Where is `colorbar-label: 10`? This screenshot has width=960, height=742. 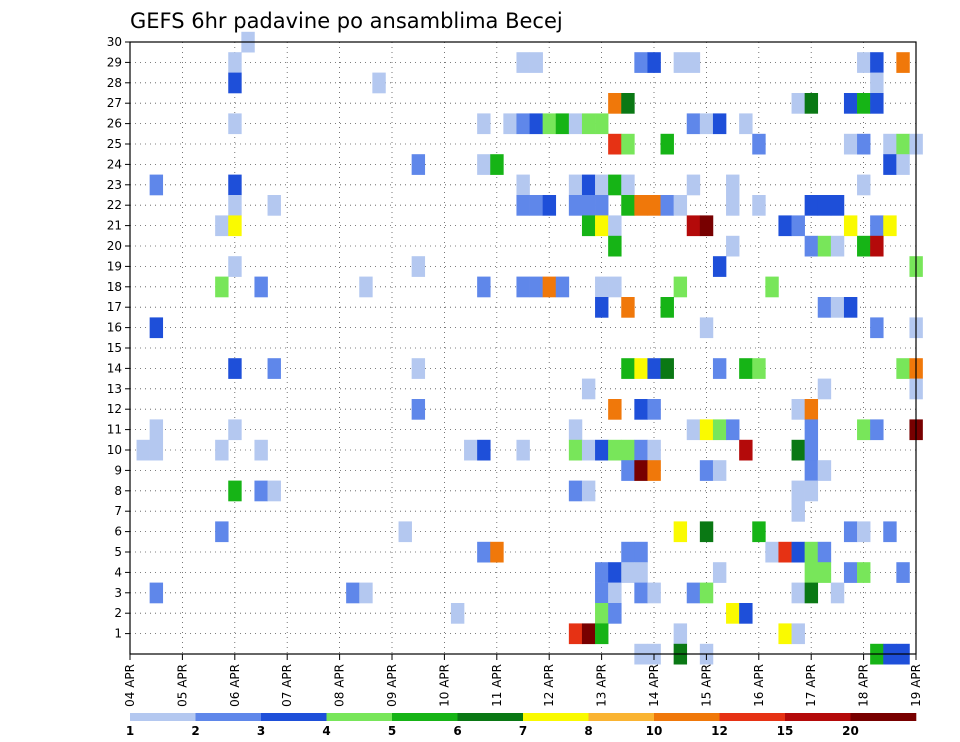 colorbar-label: 10 is located at coordinates (654, 731).